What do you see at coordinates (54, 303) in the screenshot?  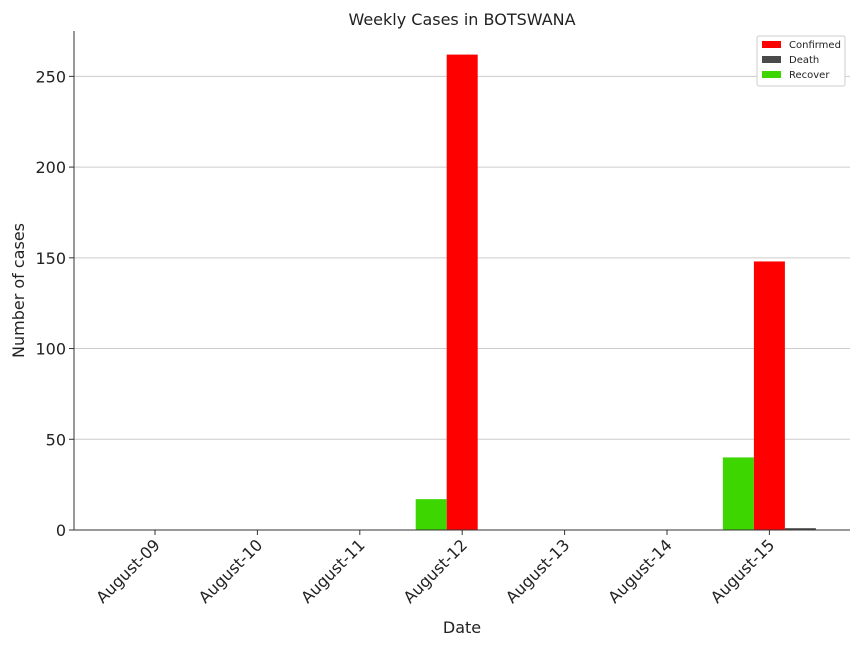 I see `y-tick-labels: 0 50 100 150 200 250` at bounding box center [54, 303].